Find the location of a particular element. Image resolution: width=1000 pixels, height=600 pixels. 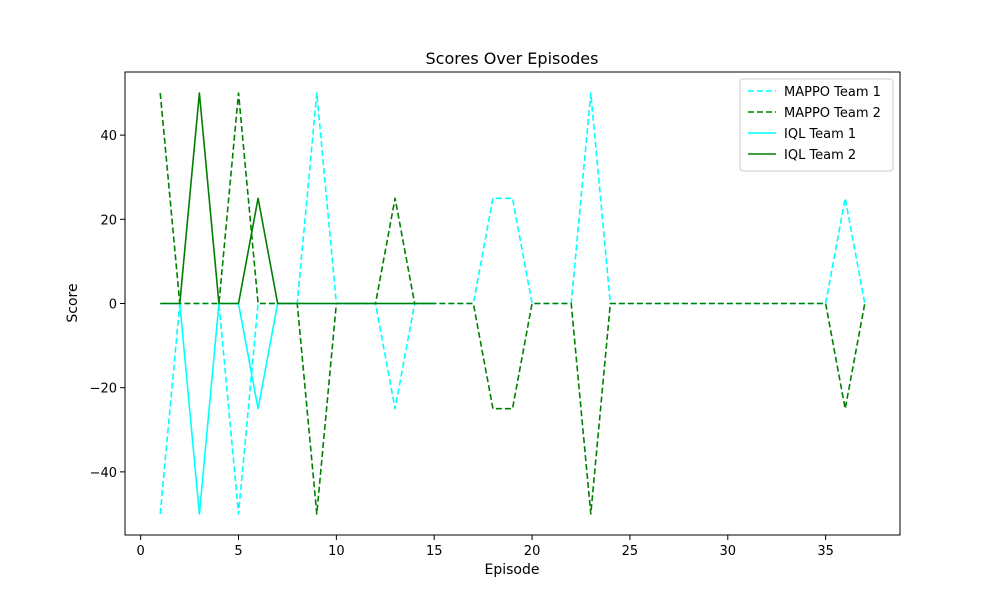

x-axis-label: Episode is located at coordinates (512, 570).